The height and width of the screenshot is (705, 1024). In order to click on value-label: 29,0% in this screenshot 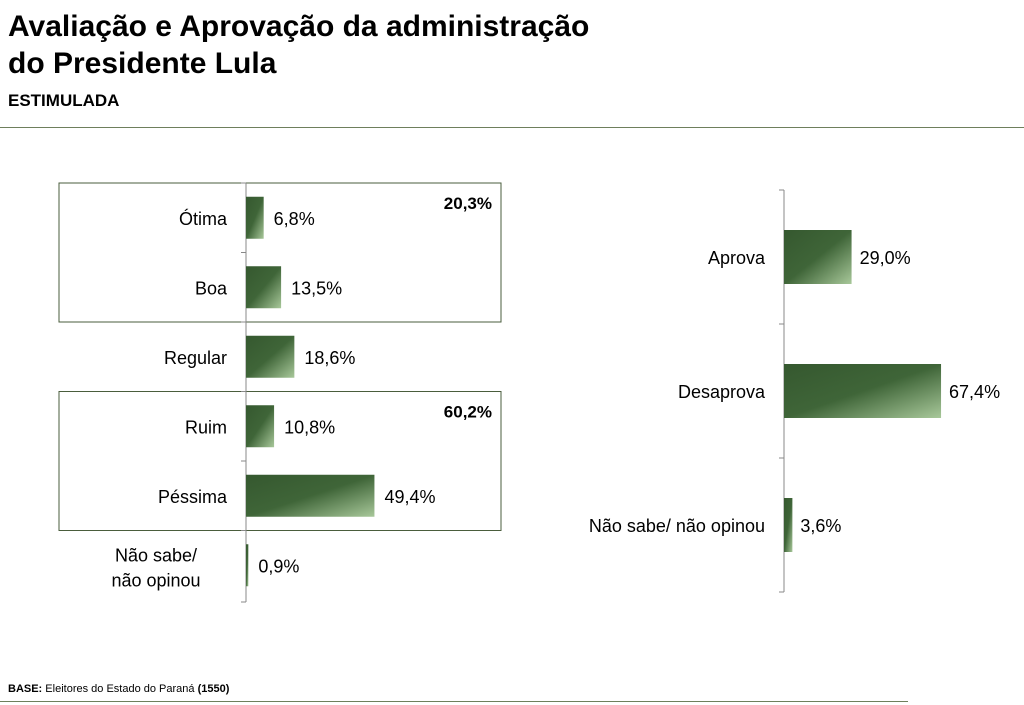, I will do `click(885, 258)`.